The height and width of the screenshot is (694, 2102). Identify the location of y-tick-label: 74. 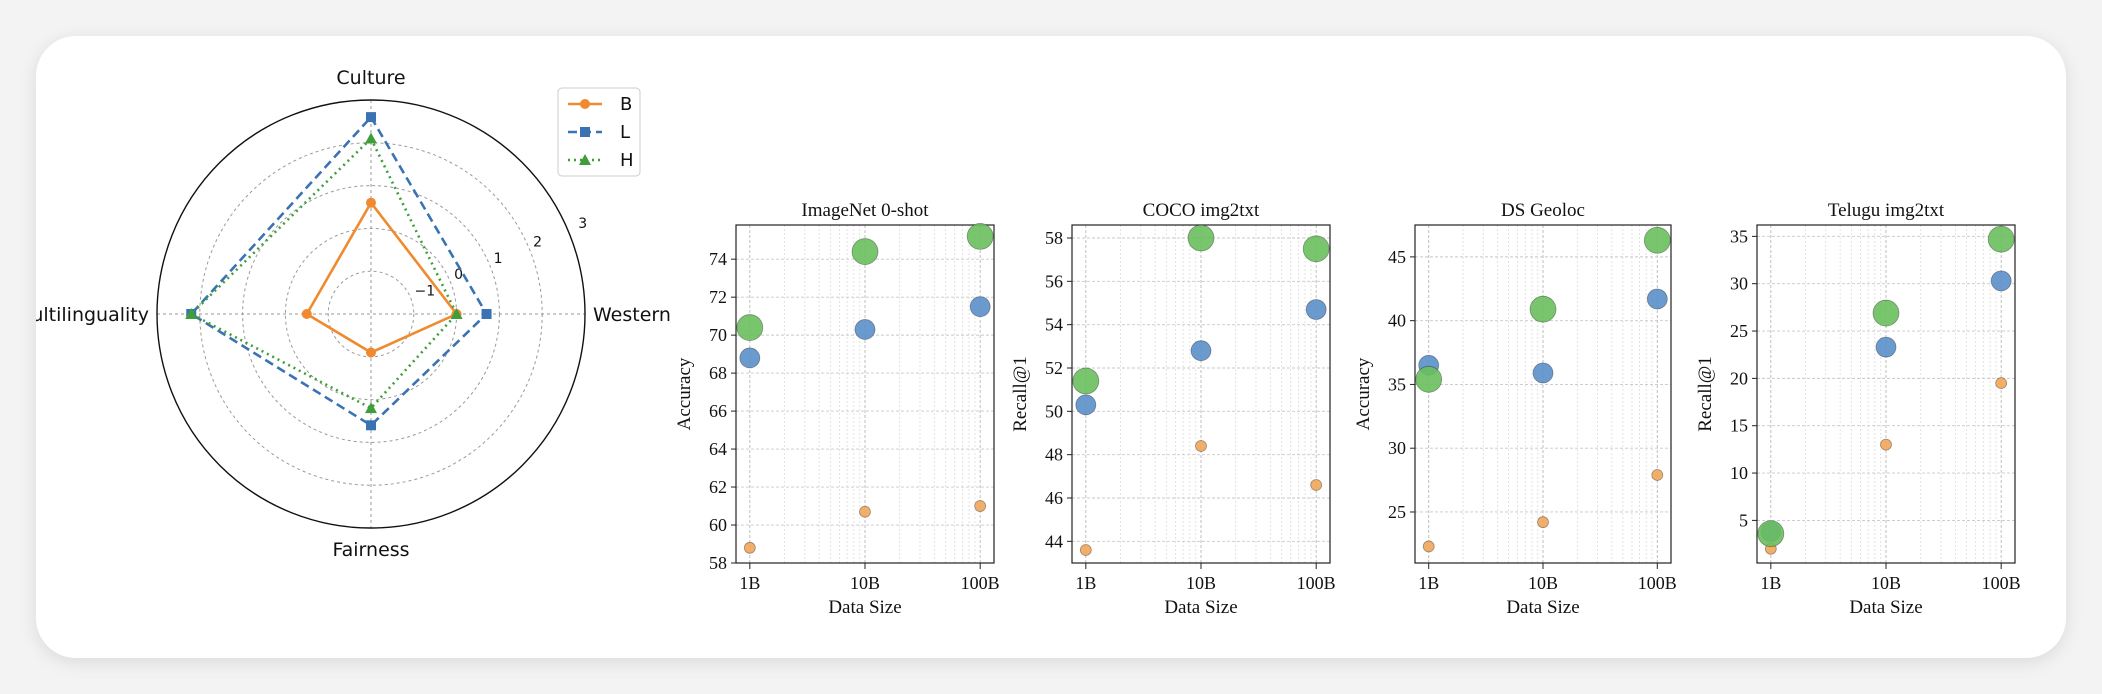
(718, 259).